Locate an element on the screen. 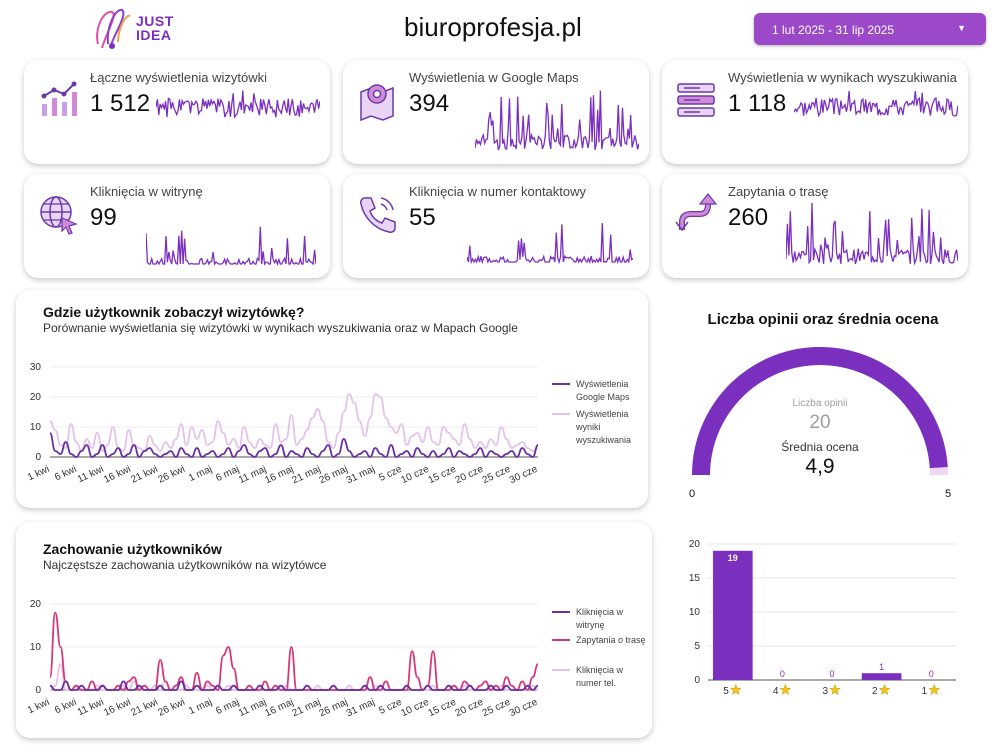 The height and width of the screenshot is (748, 992). logo is located at coordinates (137, 28).